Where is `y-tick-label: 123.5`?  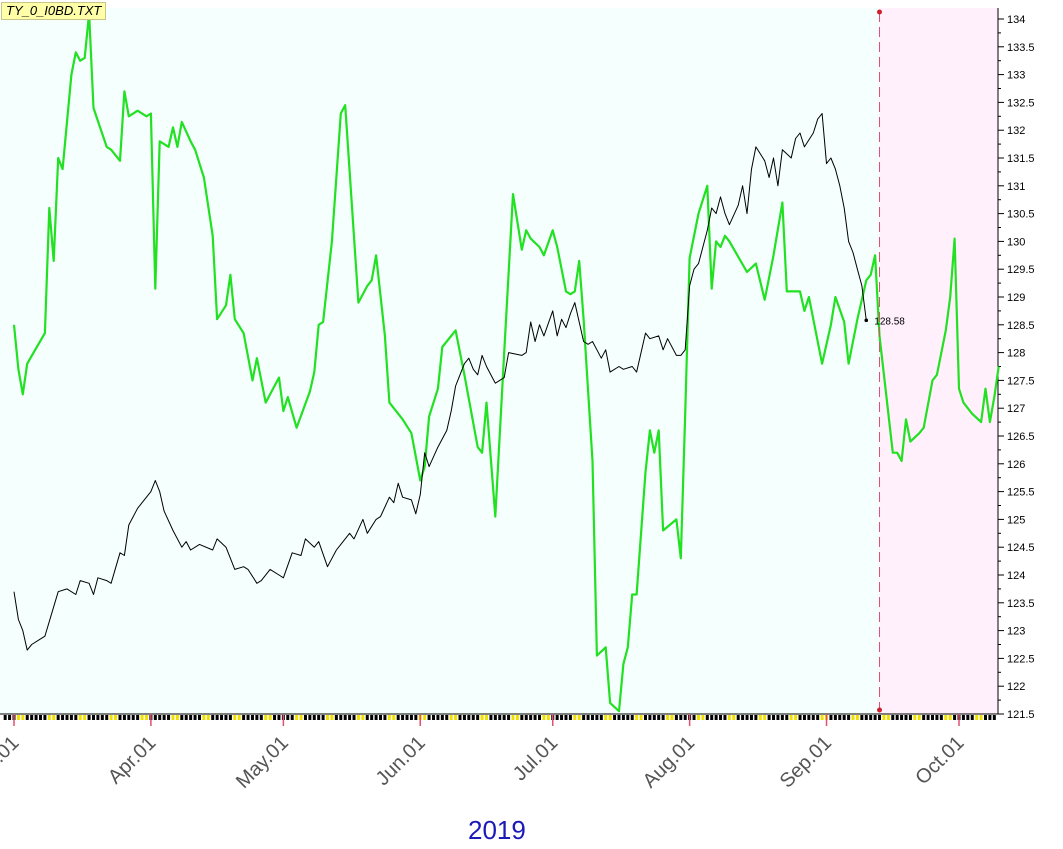 y-tick-label: 123.5 is located at coordinates (1021, 604).